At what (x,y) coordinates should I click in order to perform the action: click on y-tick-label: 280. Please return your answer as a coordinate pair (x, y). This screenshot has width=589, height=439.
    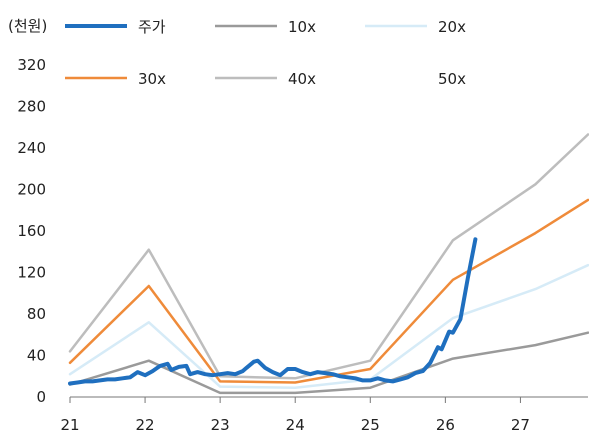
    Looking at the image, I should click on (31, 107).